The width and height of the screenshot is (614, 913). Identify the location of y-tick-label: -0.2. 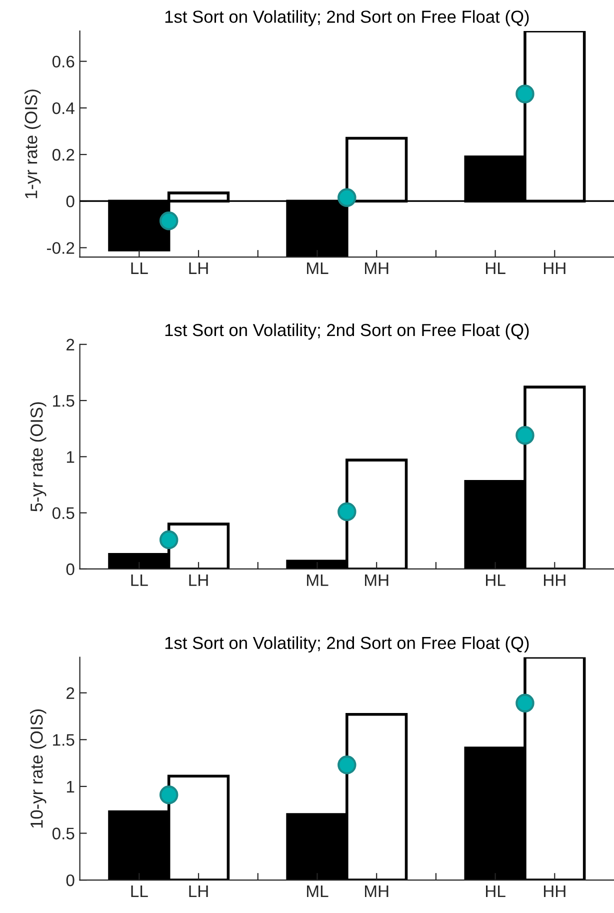
(60, 248).